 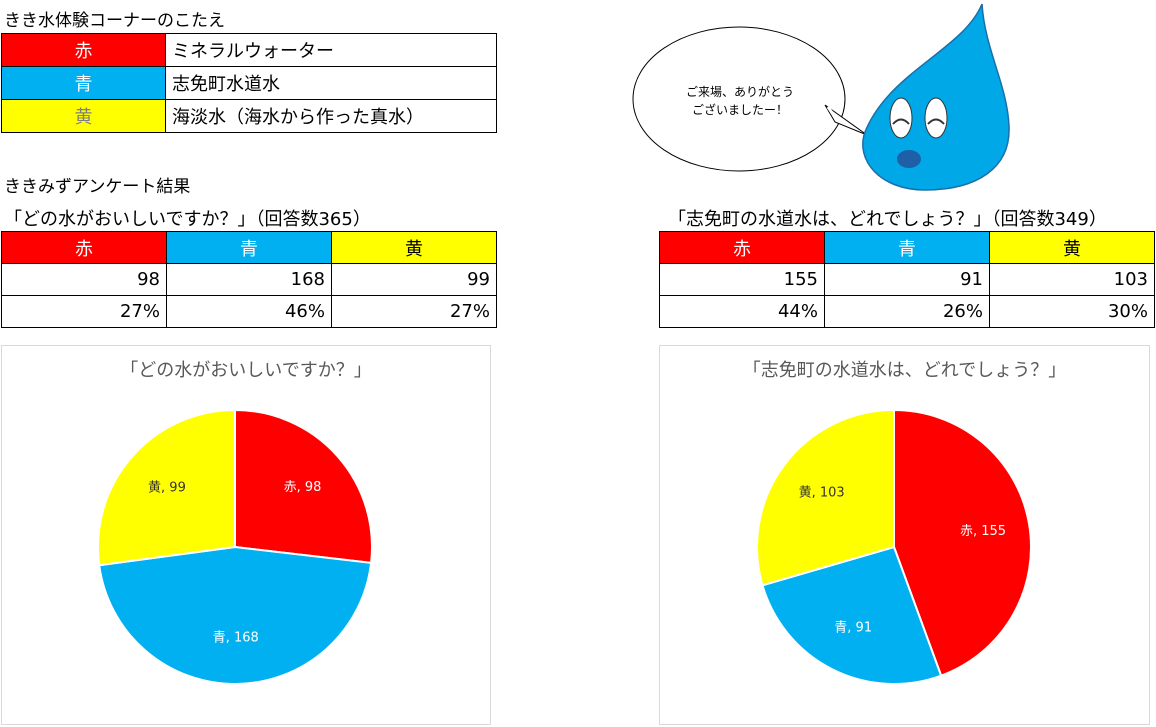 I want to click on survey2-percent-blue: 26%, so click(x=907, y=311).